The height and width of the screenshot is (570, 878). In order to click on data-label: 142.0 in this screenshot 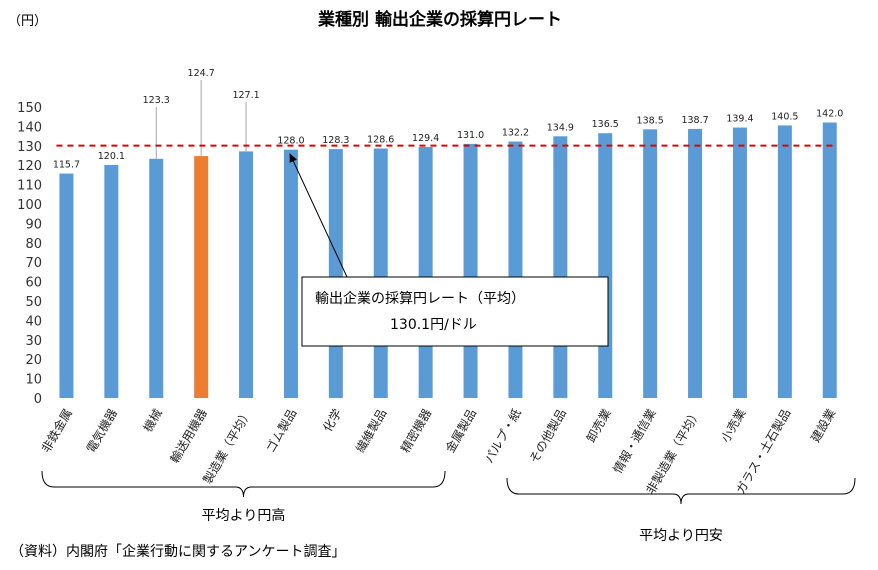, I will do `click(829, 114)`.